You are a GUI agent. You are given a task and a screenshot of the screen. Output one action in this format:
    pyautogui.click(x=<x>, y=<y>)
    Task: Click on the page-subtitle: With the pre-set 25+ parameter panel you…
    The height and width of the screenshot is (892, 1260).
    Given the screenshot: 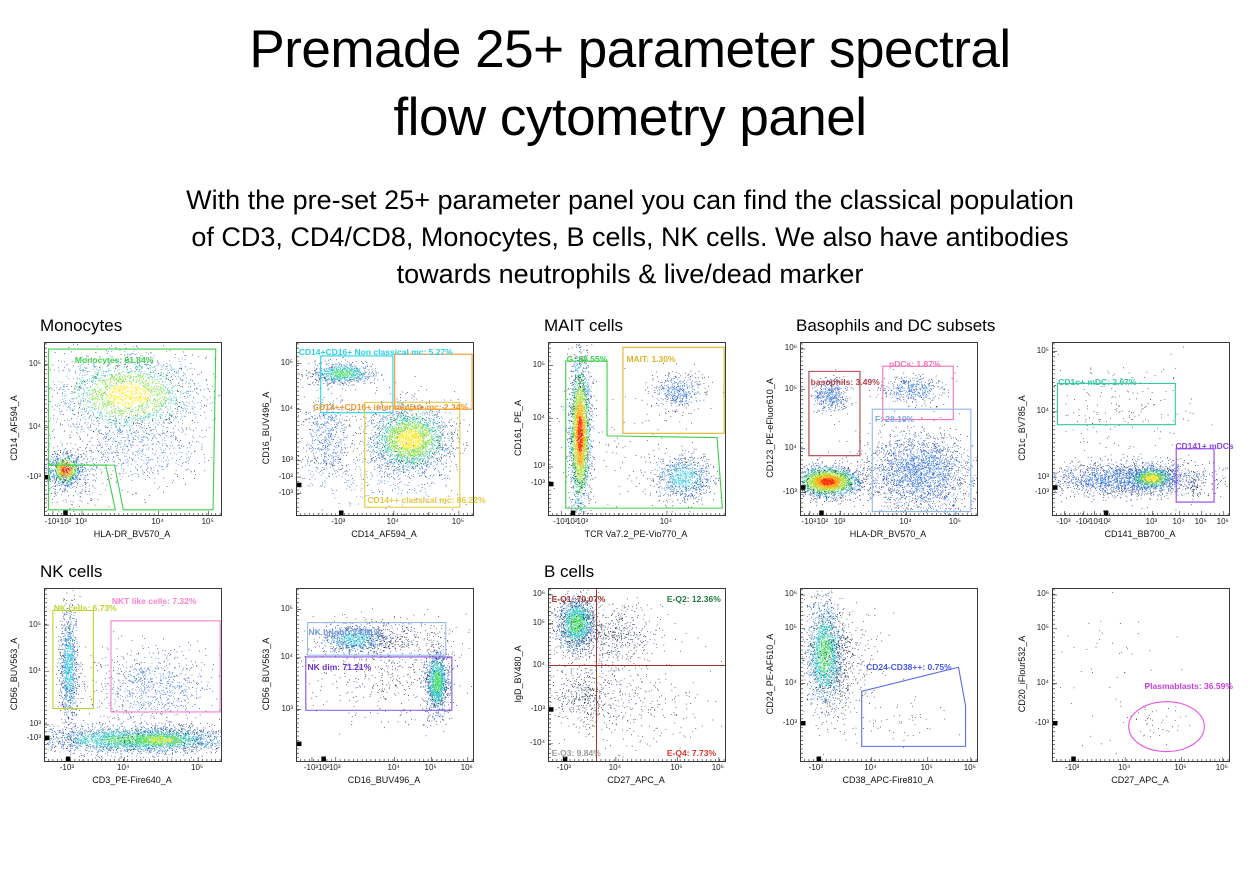 What is the action you would take?
    pyautogui.click(x=630, y=238)
    